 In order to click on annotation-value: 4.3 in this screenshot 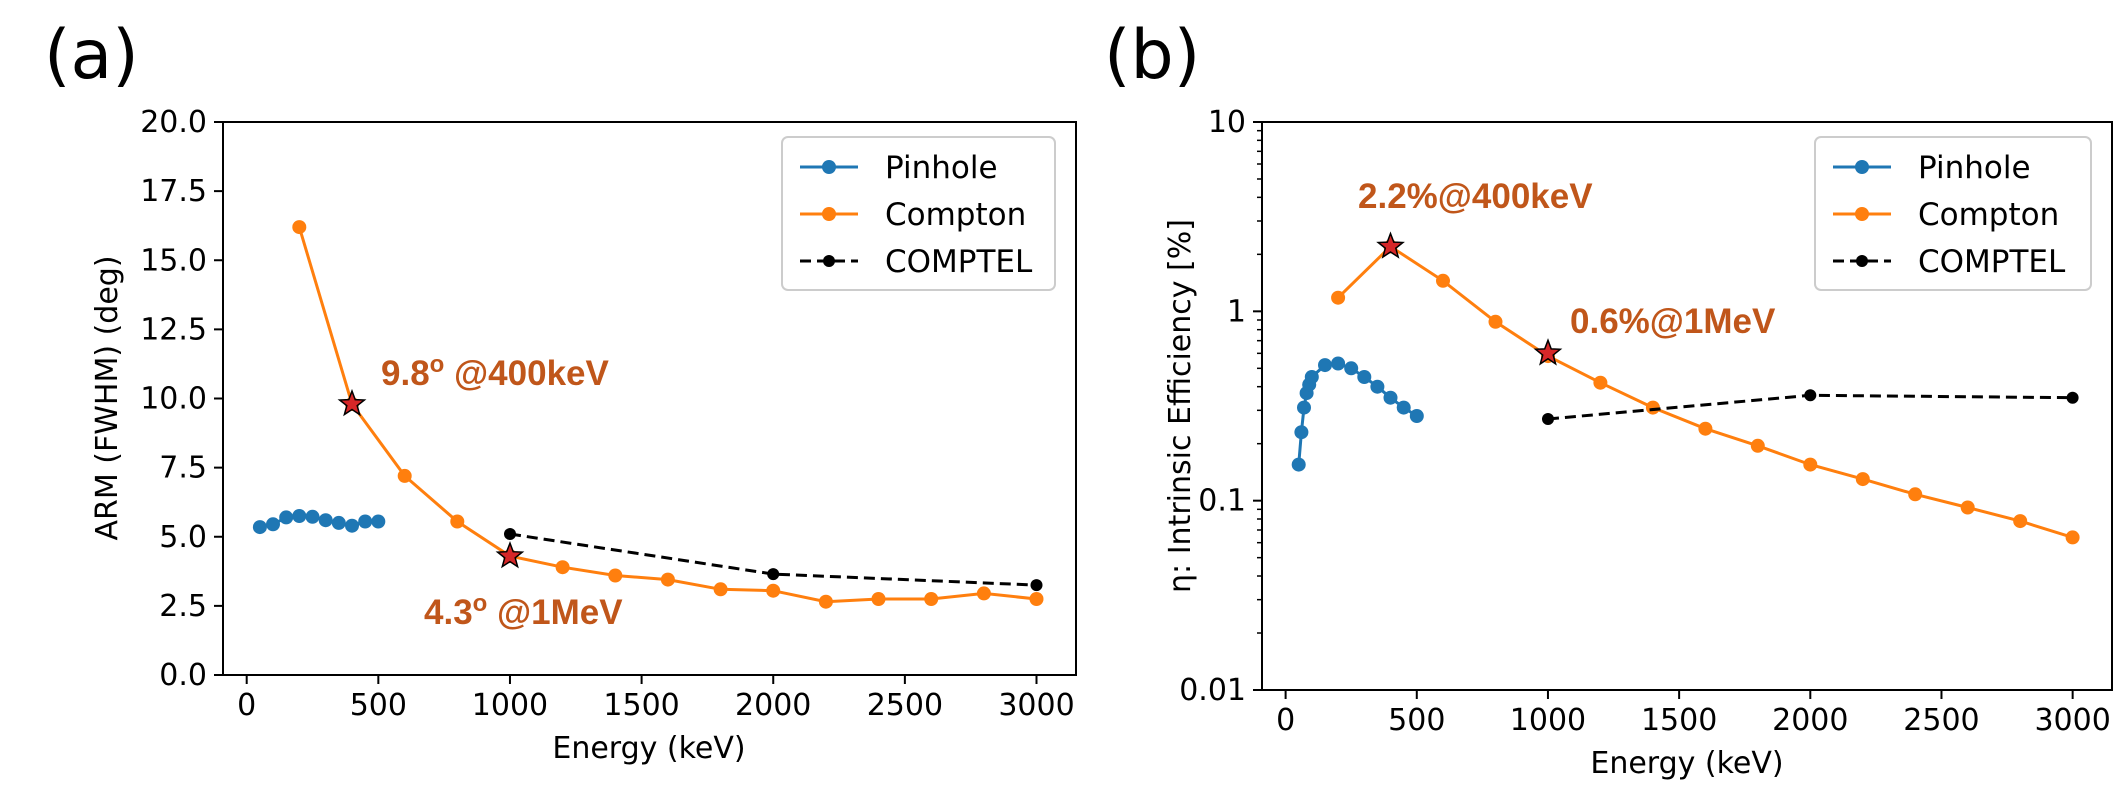, I will do `click(448, 612)`.